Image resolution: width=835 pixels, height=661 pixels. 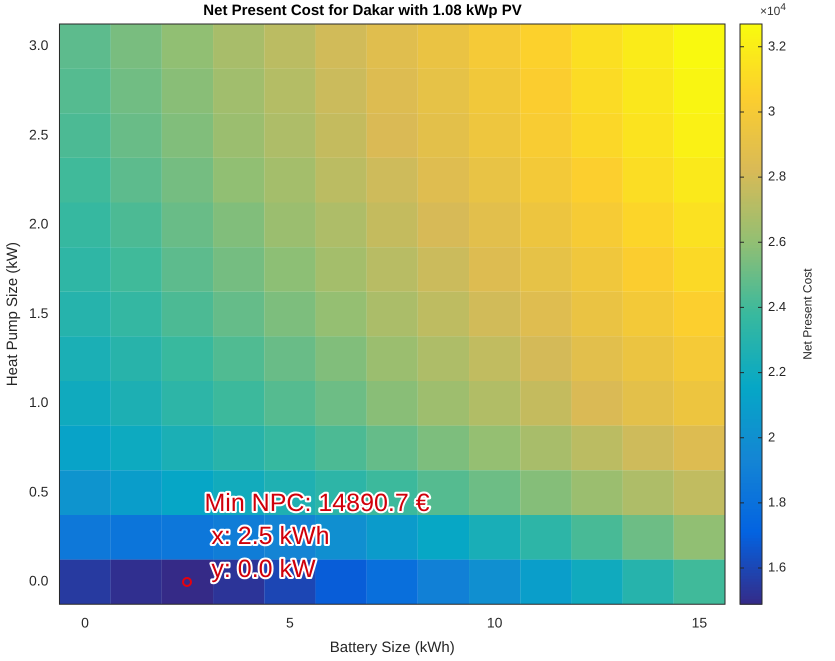 What do you see at coordinates (362, 11) in the screenshot?
I see `chart-title: Net Present Cost for Dakar with 1.08 kWp PV` at bounding box center [362, 11].